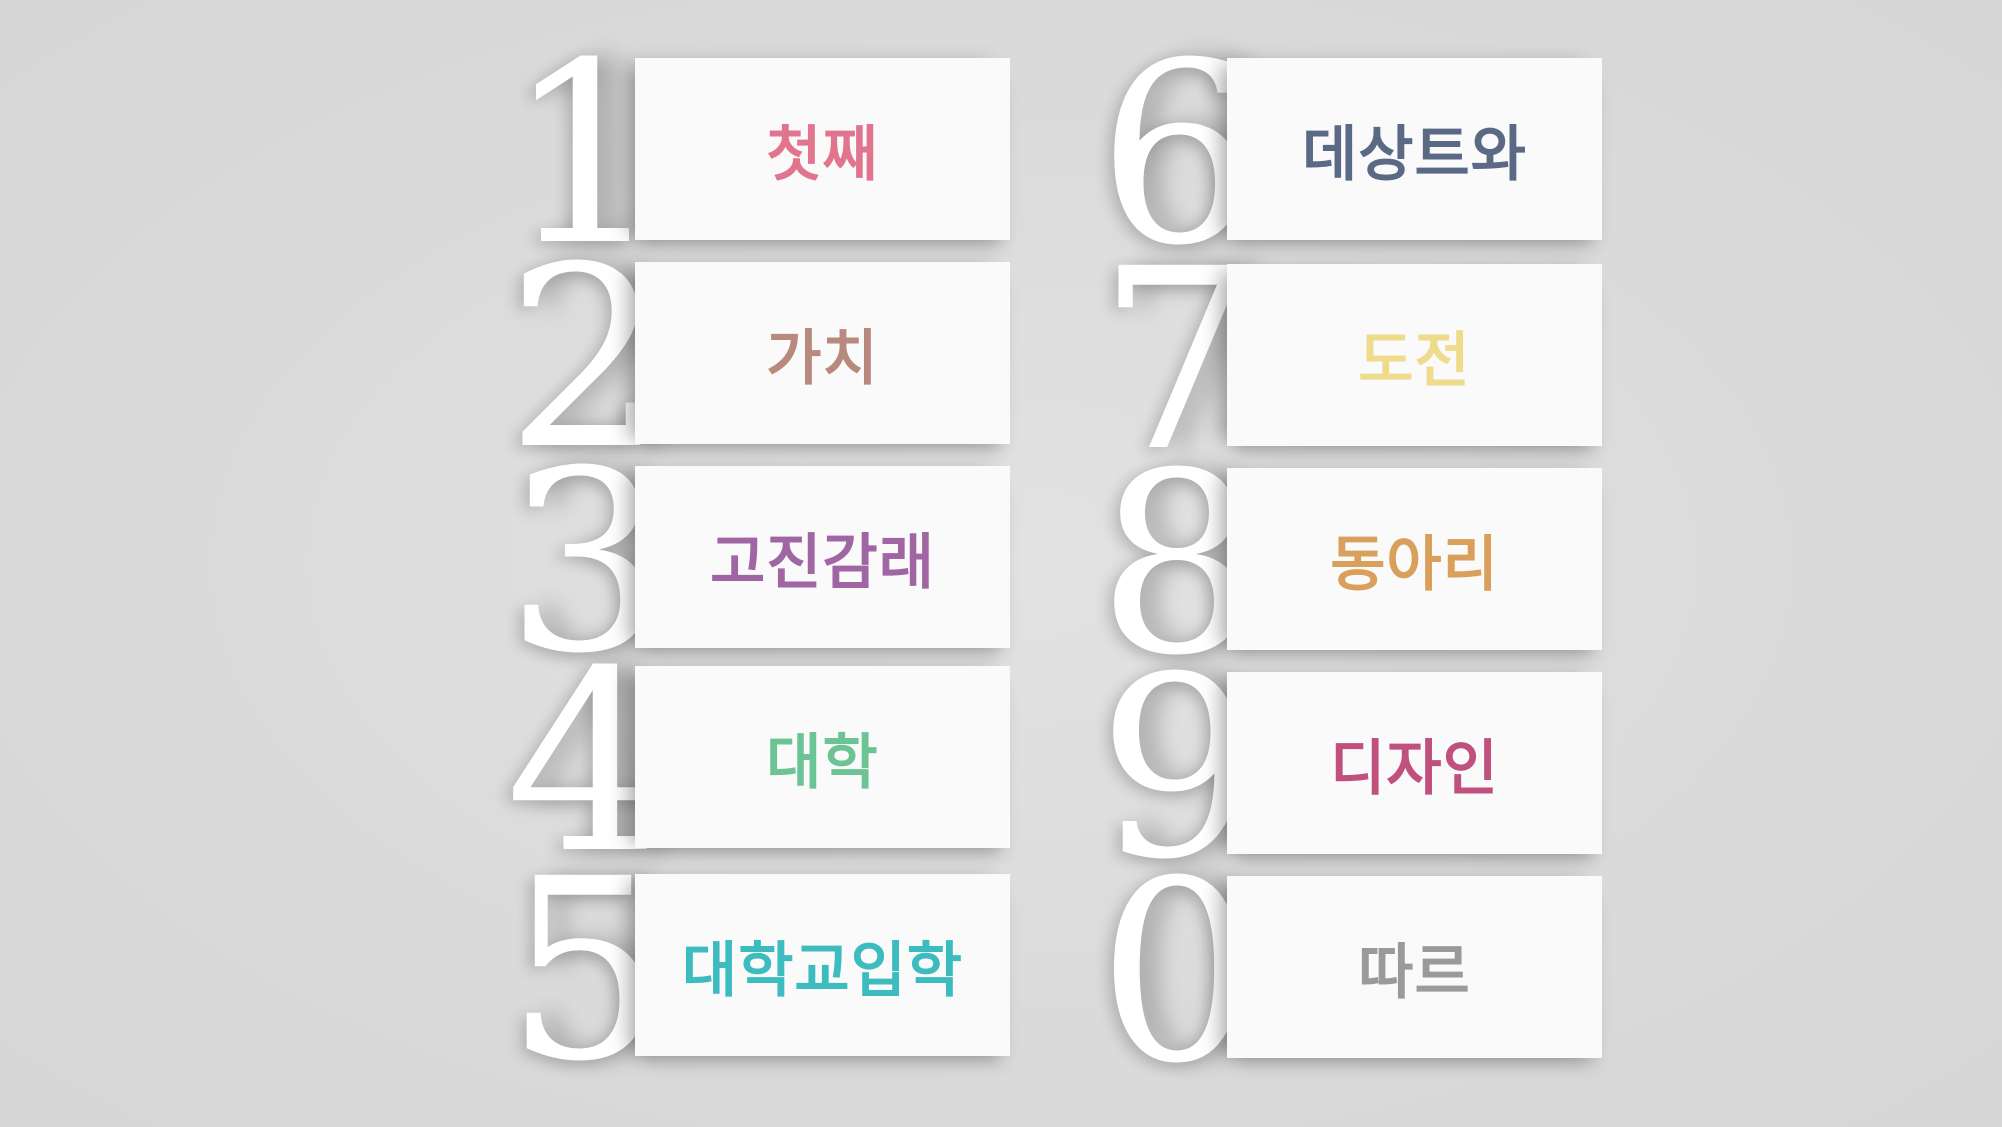 This screenshot has width=2002, height=1127. I want to click on label-1: 첫째, so click(822, 154).